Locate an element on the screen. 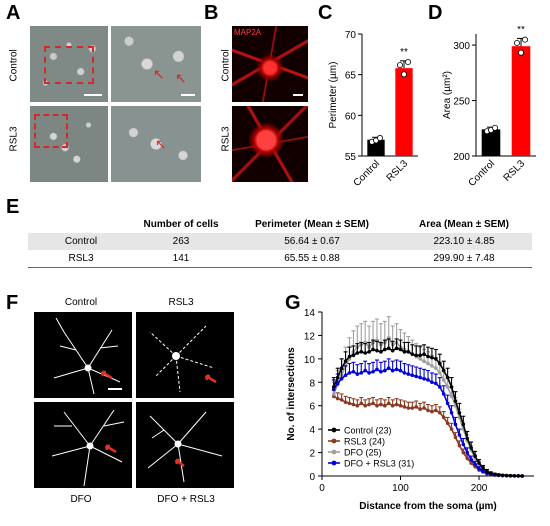 The width and height of the screenshot is (550, 526). table-row: RSL3 141 65.55 ± 0.88 299.90 ± 7.48 is located at coordinates (280, 259).